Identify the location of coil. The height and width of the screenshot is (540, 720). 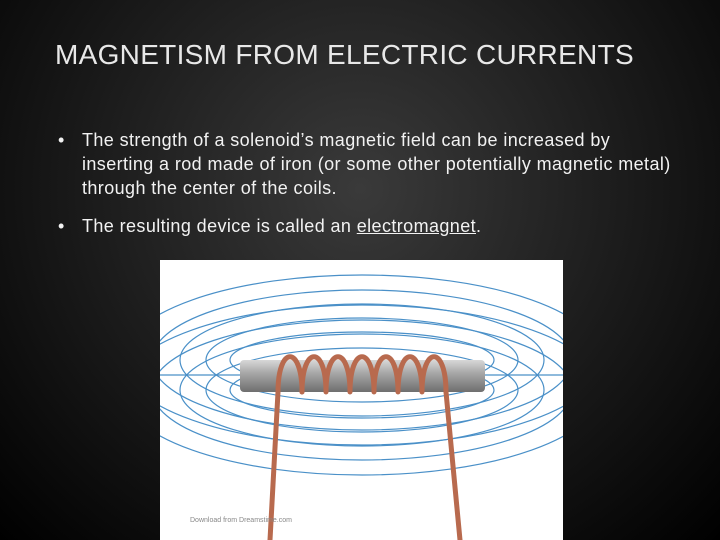
(365, 447).